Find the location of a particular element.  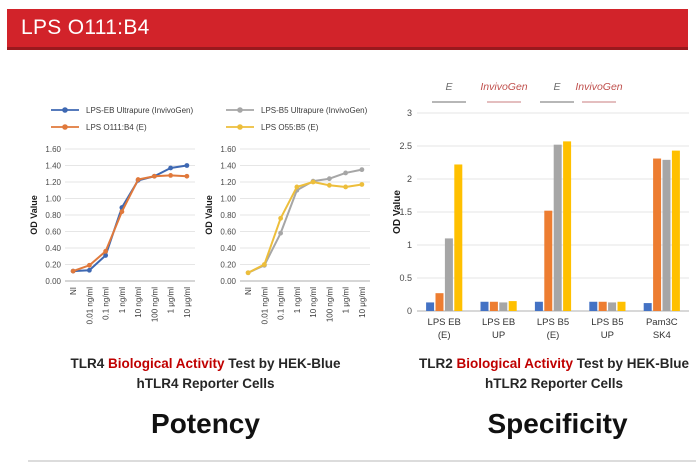

potency-label: Potency is located at coordinates (205, 423).